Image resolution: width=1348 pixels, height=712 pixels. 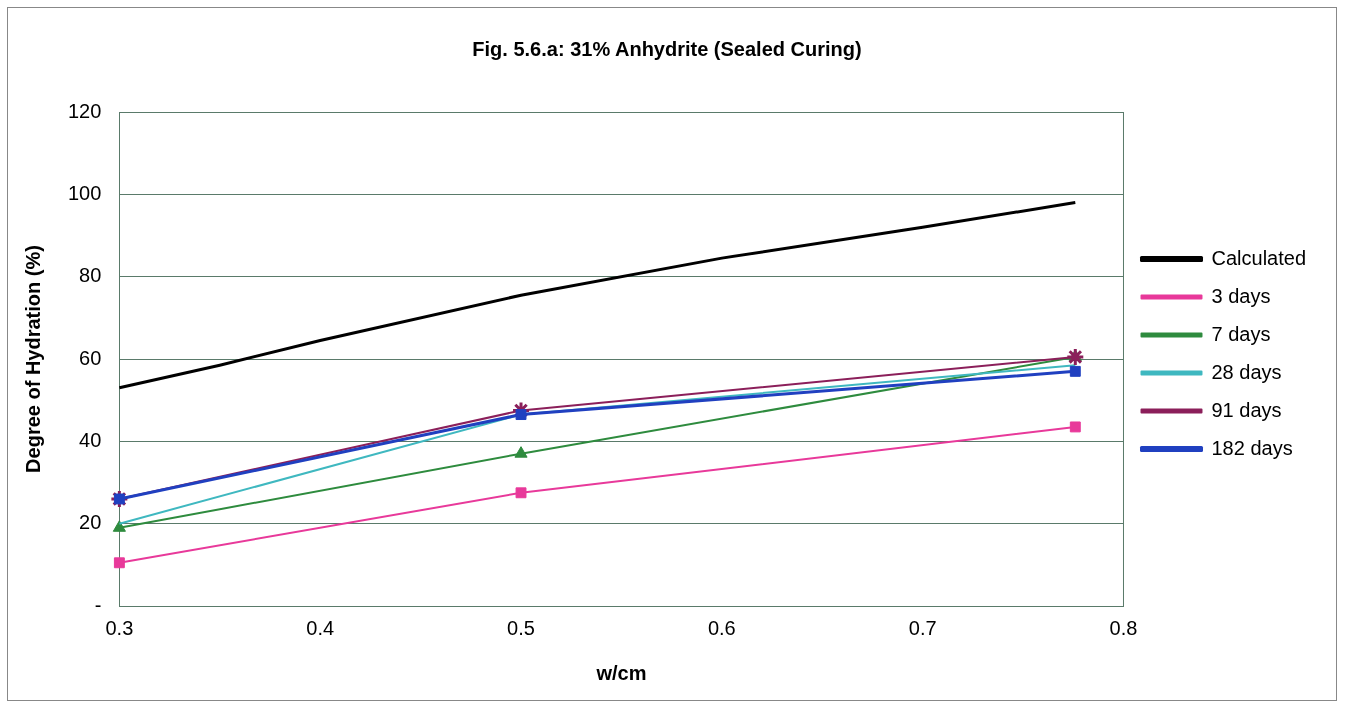 What do you see at coordinates (90, 439) in the screenshot?
I see `y-tick-label: 40` at bounding box center [90, 439].